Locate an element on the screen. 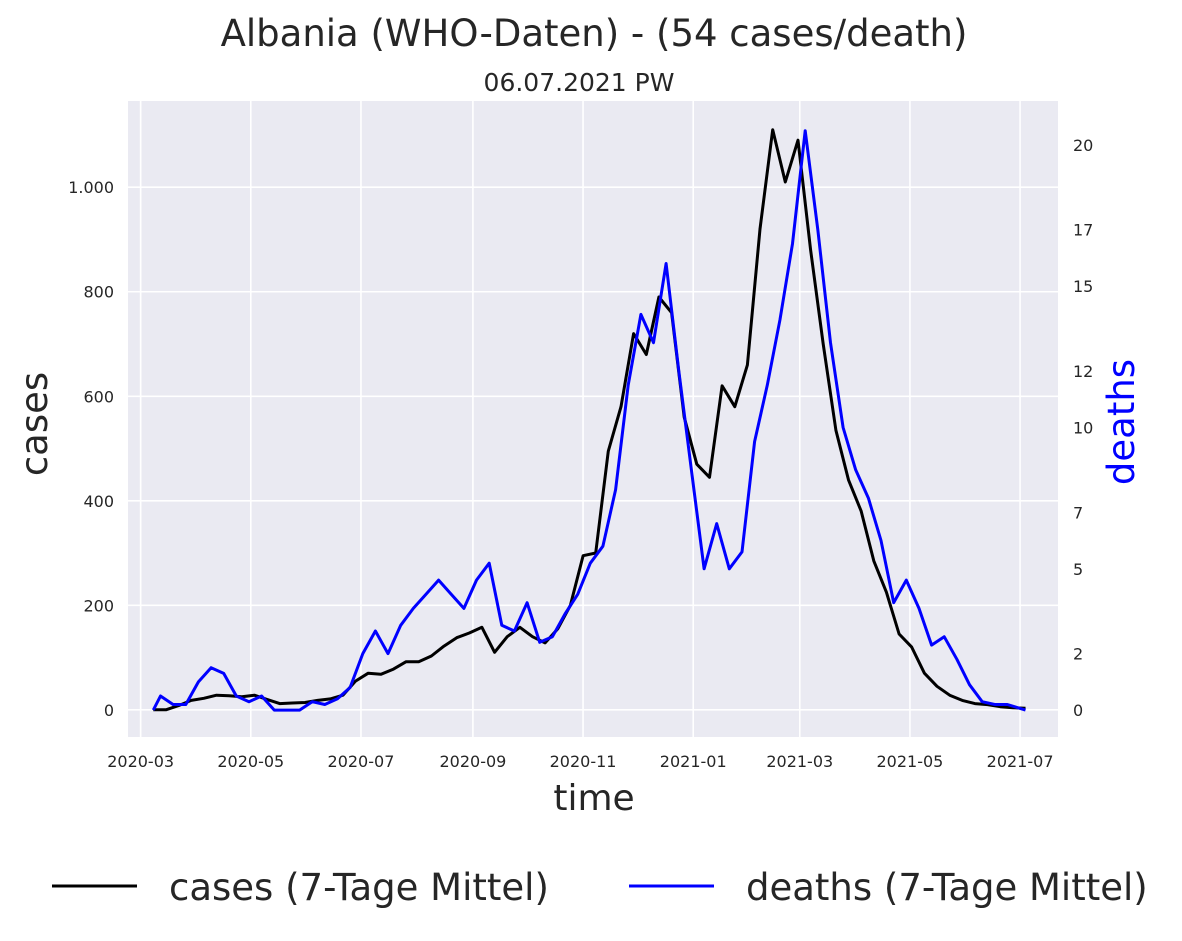 This screenshot has width=1182, height=941. x-tick-label: 2020-11 is located at coordinates (583, 761).